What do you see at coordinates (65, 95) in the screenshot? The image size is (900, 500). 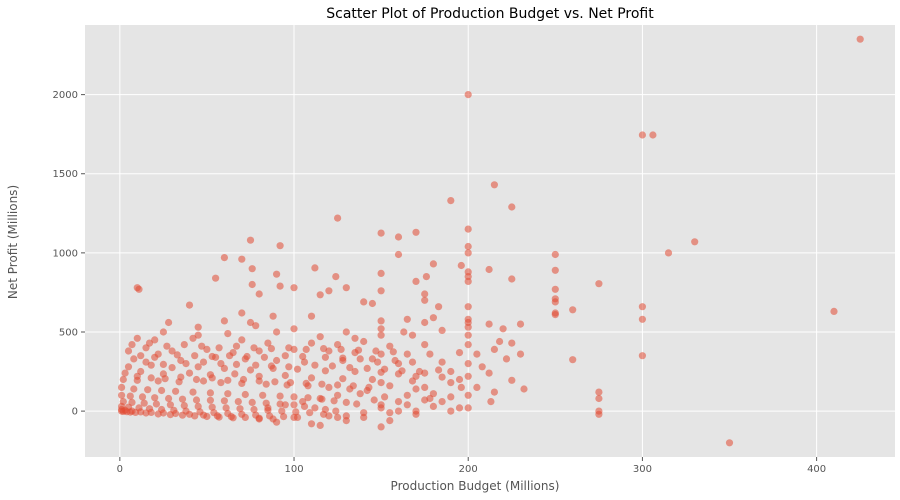 I see `y-tick-label: 2000` at bounding box center [65, 95].